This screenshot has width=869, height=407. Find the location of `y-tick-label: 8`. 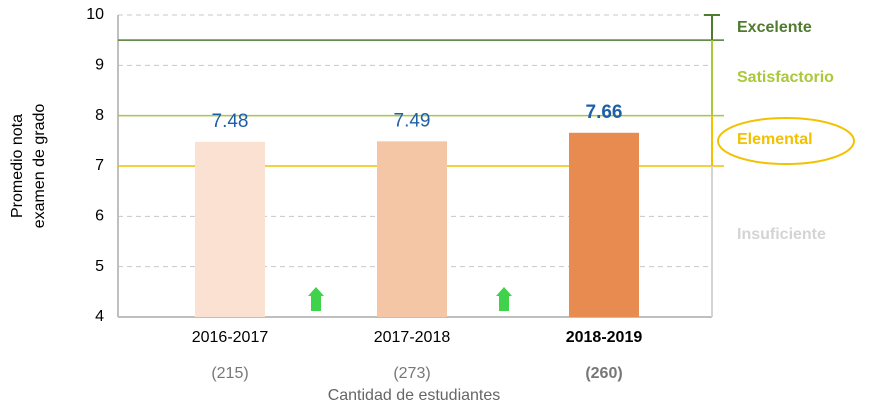

y-tick-label: 8 is located at coordinates (99, 115).